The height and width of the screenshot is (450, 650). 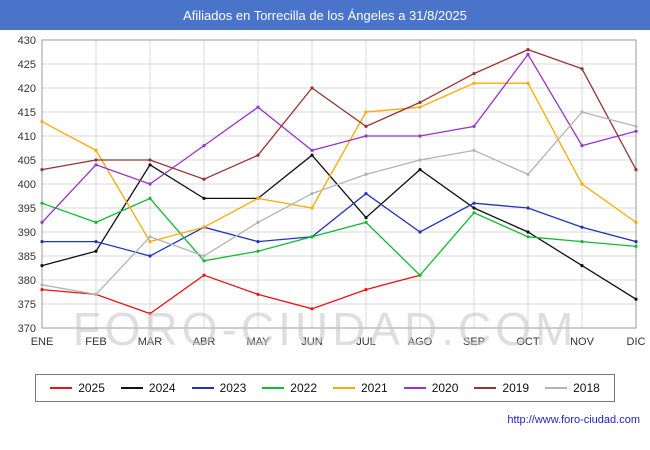 What do you see at coordinates (27, 281) in the screenshot?
I see `y-tick-label: 380` at bounding box center [27, 281].